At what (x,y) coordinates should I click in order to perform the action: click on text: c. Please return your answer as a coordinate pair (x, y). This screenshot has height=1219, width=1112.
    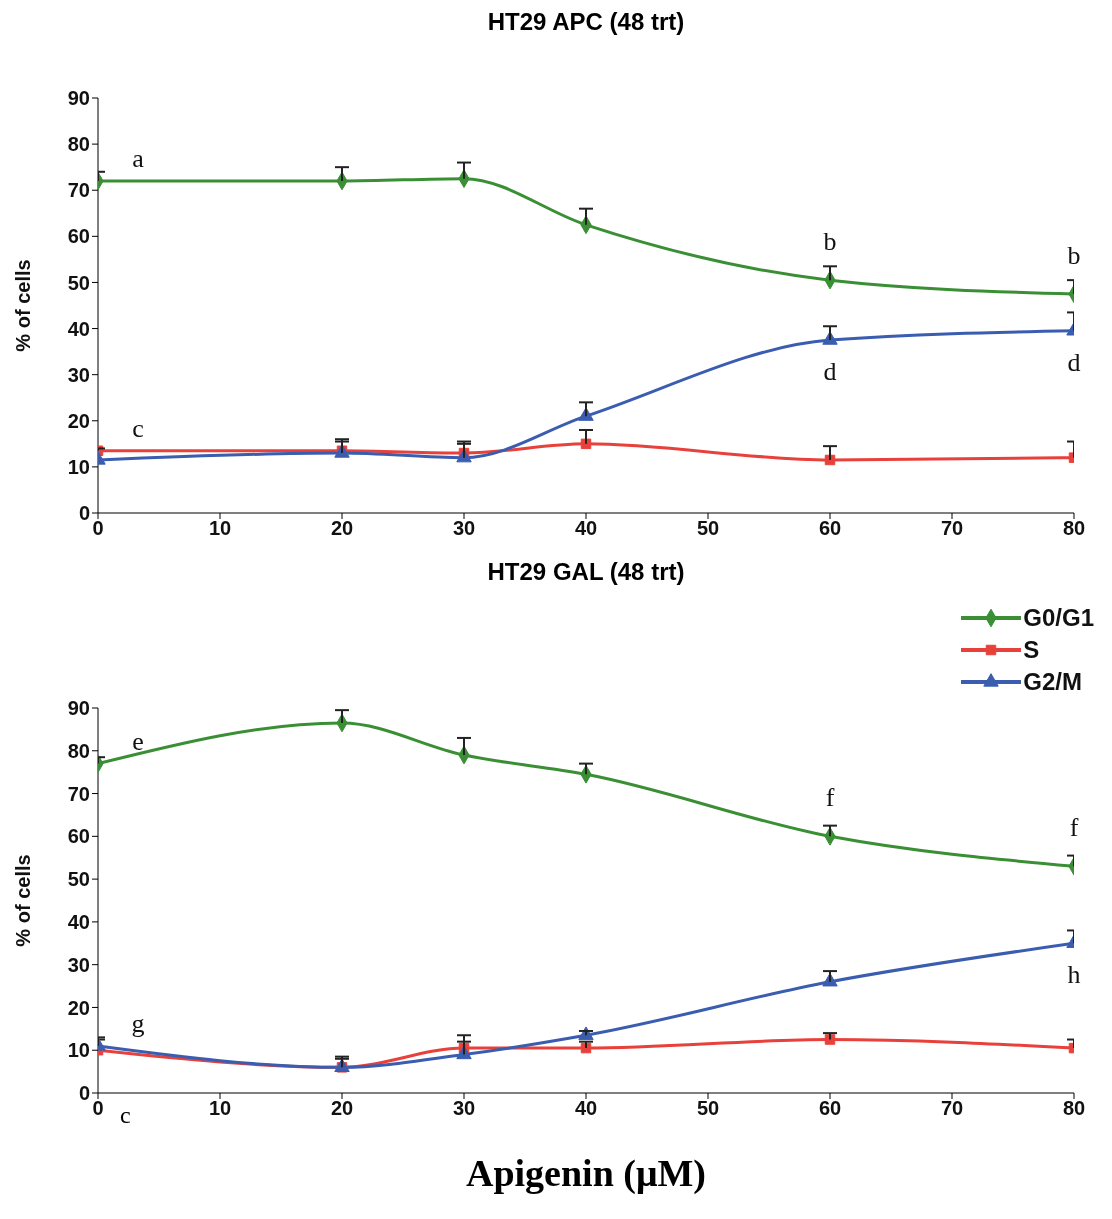
    Looking at the image, I should click on (125, 1115).